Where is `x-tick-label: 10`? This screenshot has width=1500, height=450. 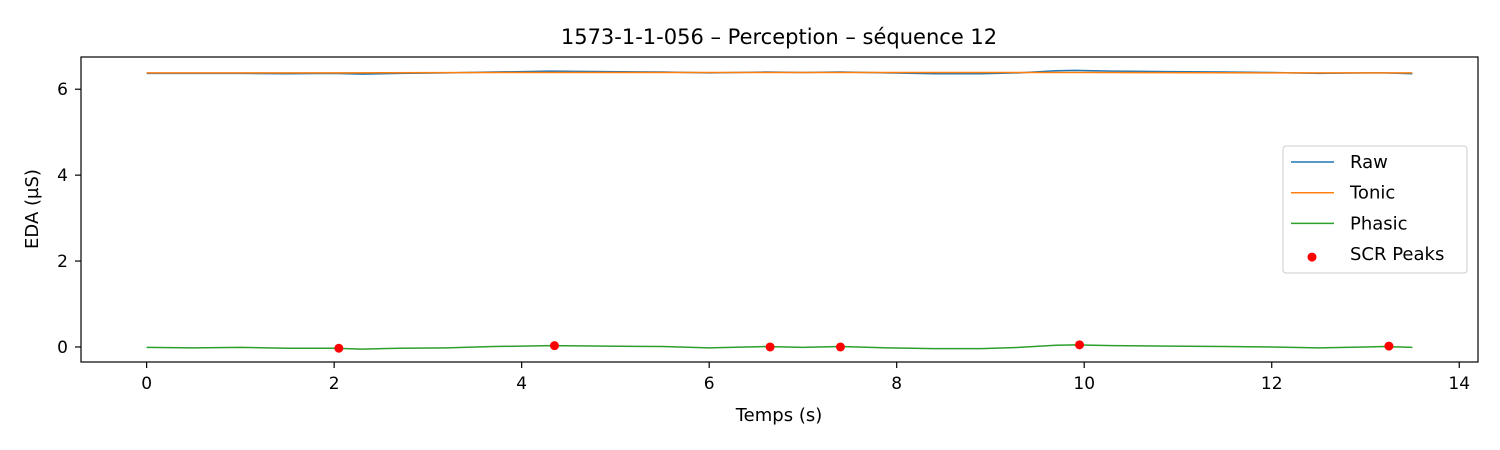 x-tick-label: 10 is located at coordinates (1084, 384).